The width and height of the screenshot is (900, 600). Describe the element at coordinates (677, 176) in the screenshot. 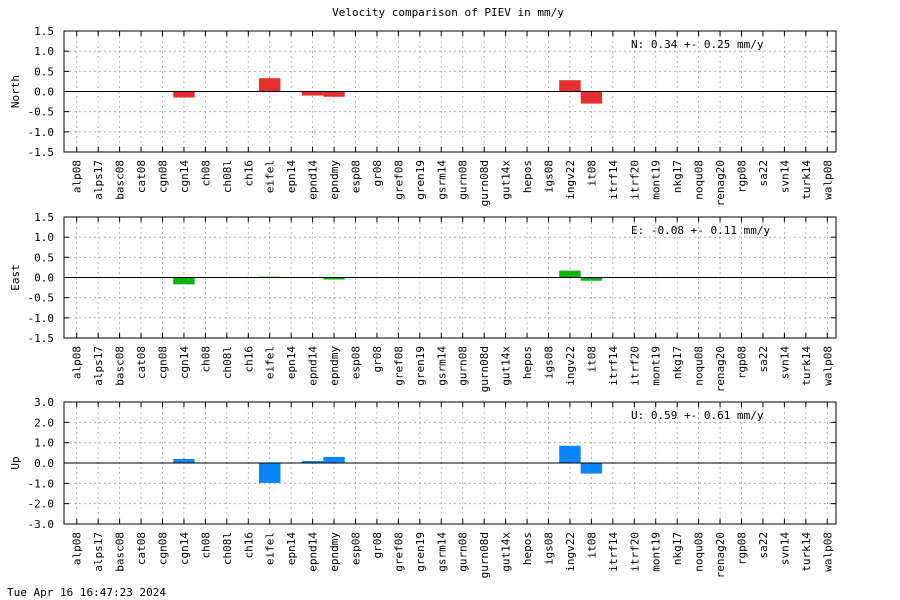

I see `x-tick-label: nkg17` at that location.